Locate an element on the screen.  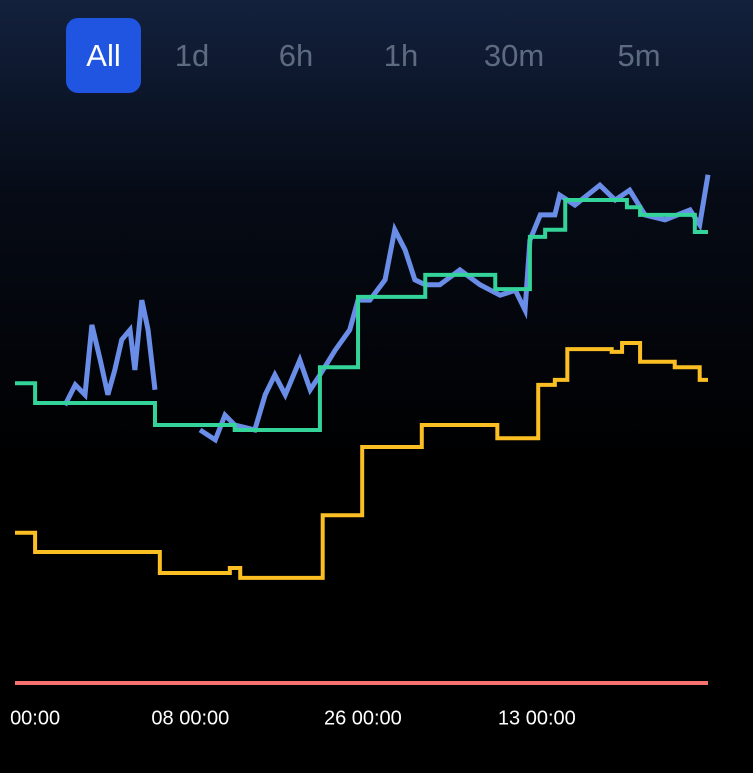
range-tab: 1h is located at coordinates (401, 55).